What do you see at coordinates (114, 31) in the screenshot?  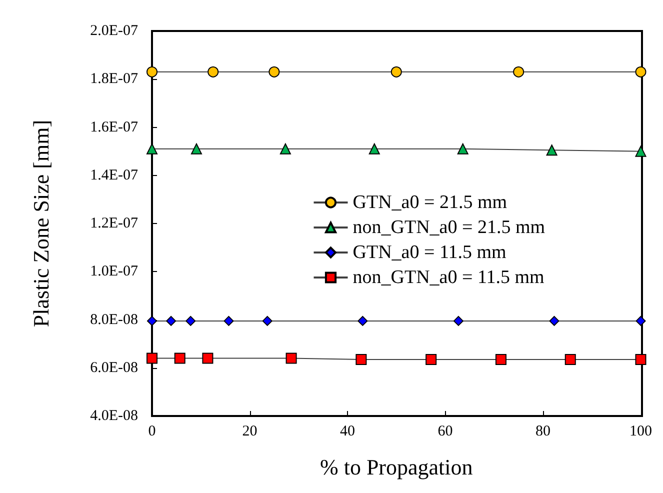 I see `y-tick-label: 2.0E-07` at bounding box center [114, 31].